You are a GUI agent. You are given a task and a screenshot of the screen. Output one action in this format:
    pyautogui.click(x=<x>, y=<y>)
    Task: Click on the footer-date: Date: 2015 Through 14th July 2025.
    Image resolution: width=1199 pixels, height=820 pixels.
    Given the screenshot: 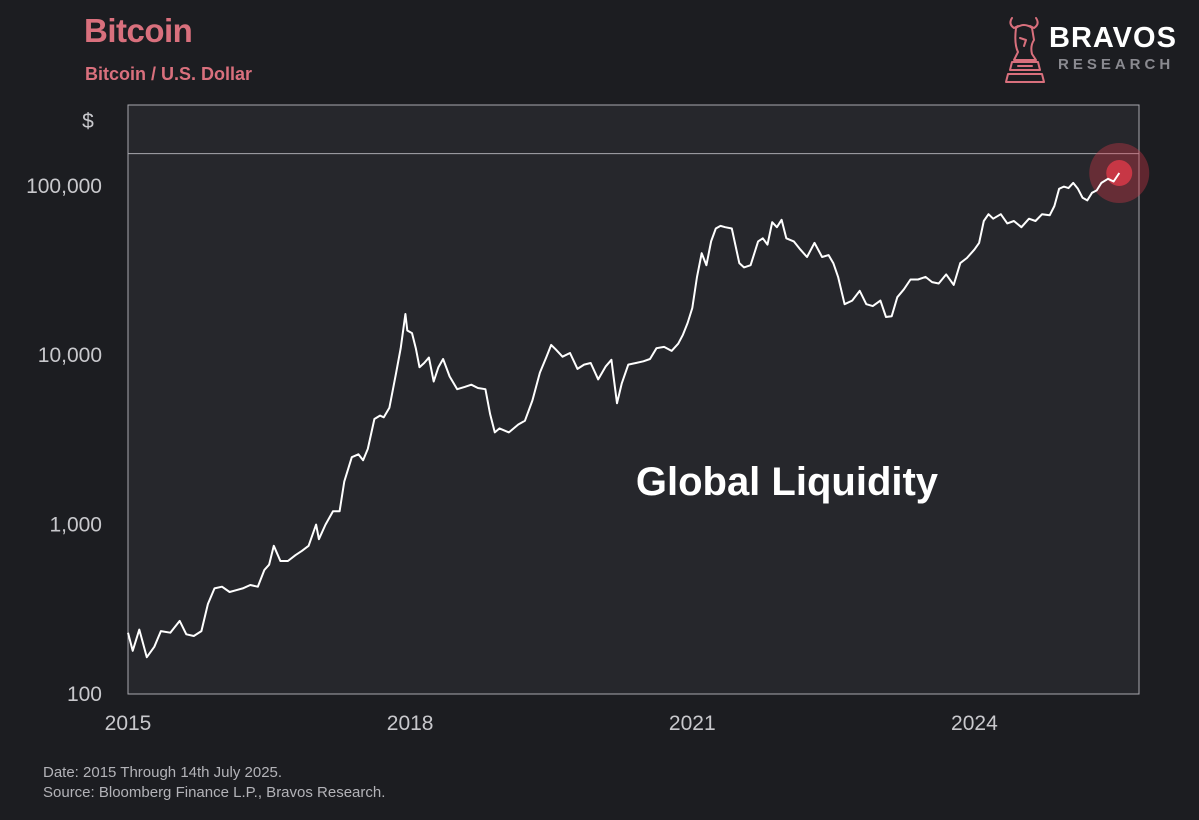 What is the action you would take?
    pyautogui.click(x=163, y=772)
    